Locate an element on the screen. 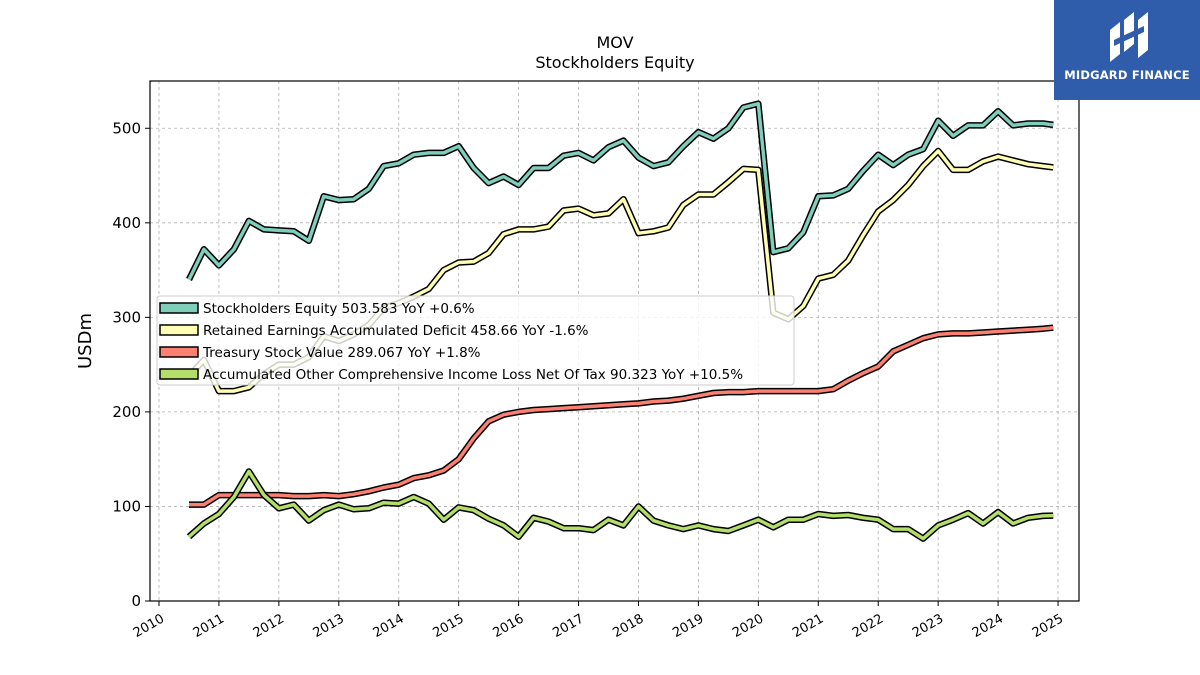  legend-entry: Stockholders Equity 503.583 YoY +0.6% is located at coordinates (339, 309).